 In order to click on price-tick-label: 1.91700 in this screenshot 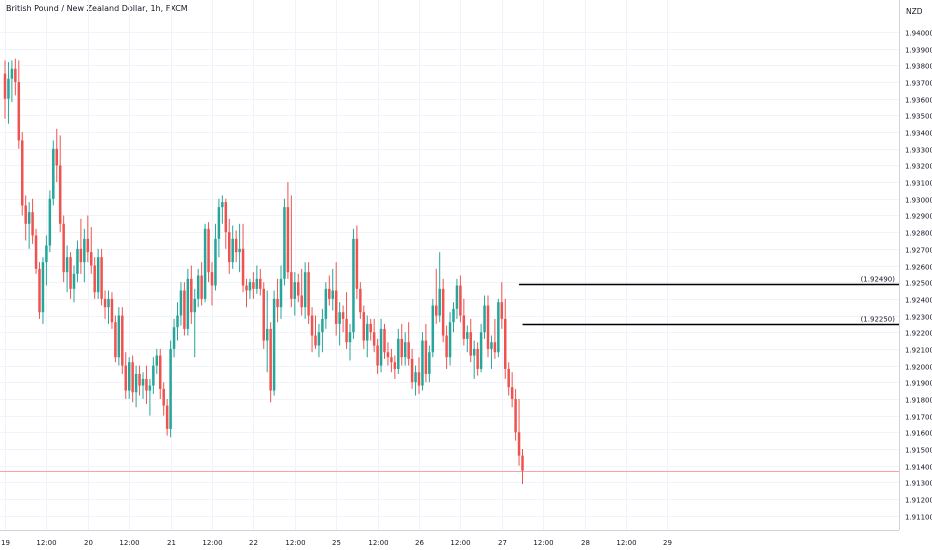, I will do `click(918, 418)`.